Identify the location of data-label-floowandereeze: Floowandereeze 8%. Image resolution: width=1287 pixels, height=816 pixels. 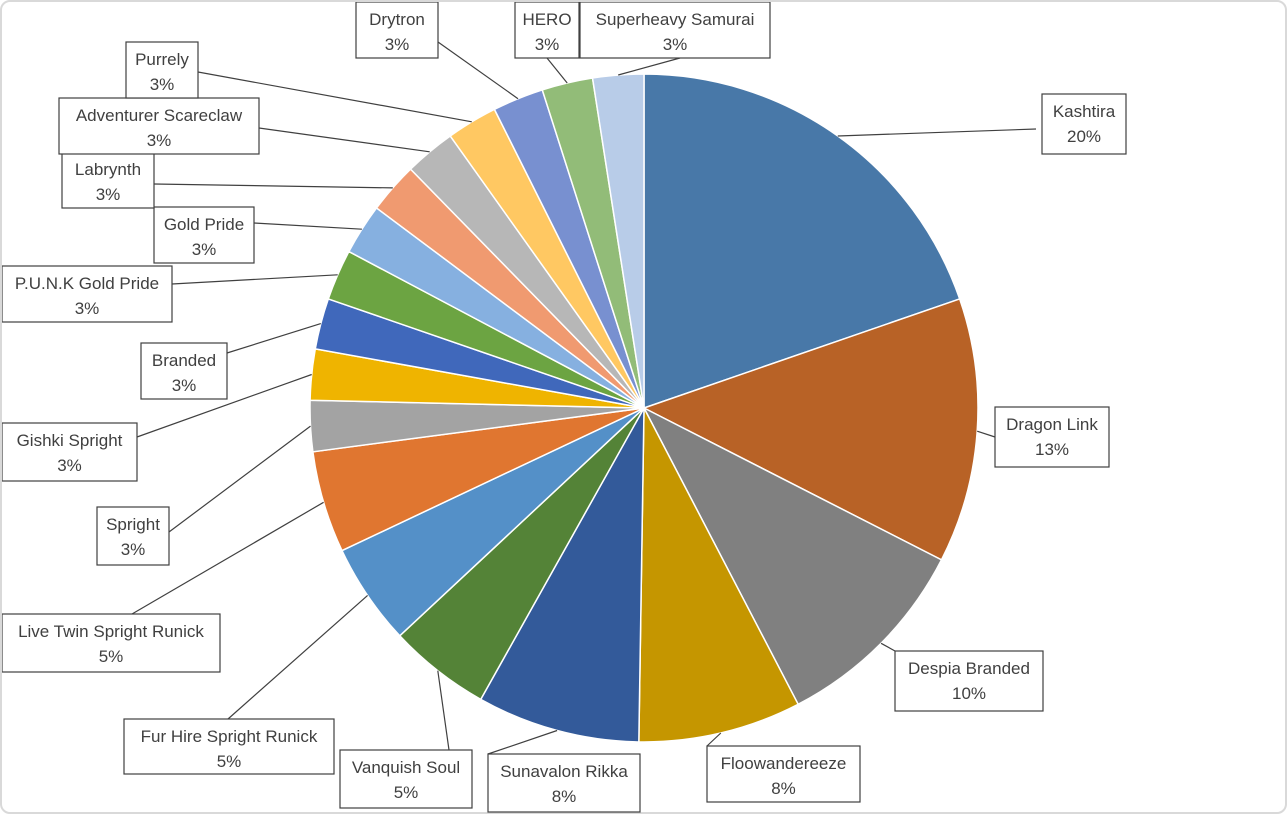
(783, 774).